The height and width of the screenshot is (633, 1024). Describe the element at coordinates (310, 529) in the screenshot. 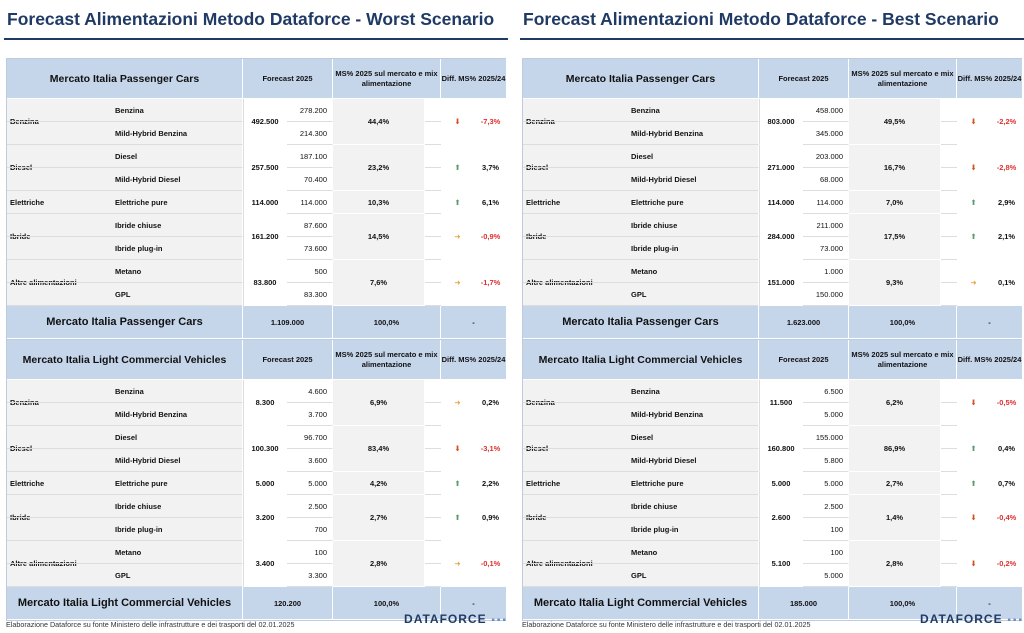

I see `sub-value: 700` at that location.